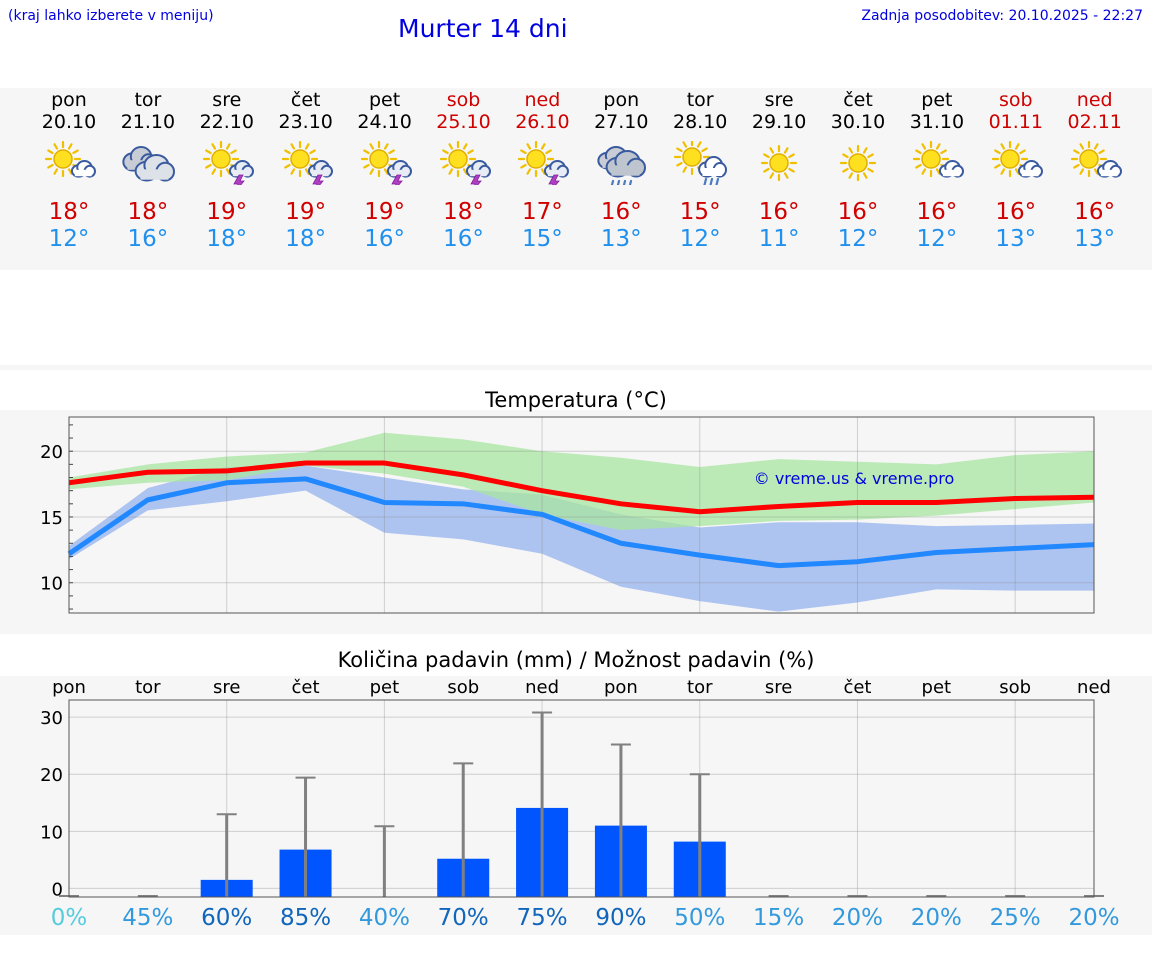  Describe the element at coordinates (622, 165) in the screenshot. I see `cloud-rain-icon` at that location.